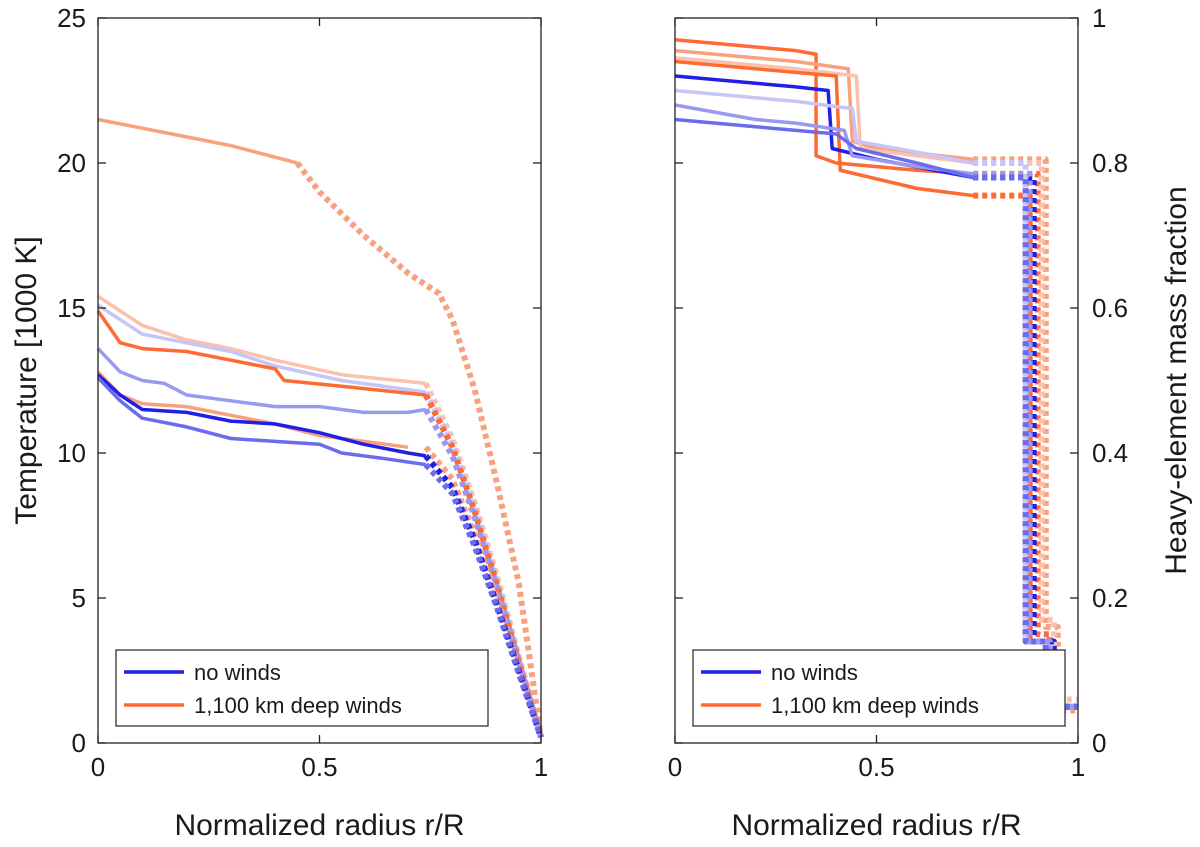 Image resolution: width=1200 pixels, height=847 pixels. What do you see at coordinates (261, 381) in the screenshot?
I see `series-5-line` at bounding box center [261, 381].